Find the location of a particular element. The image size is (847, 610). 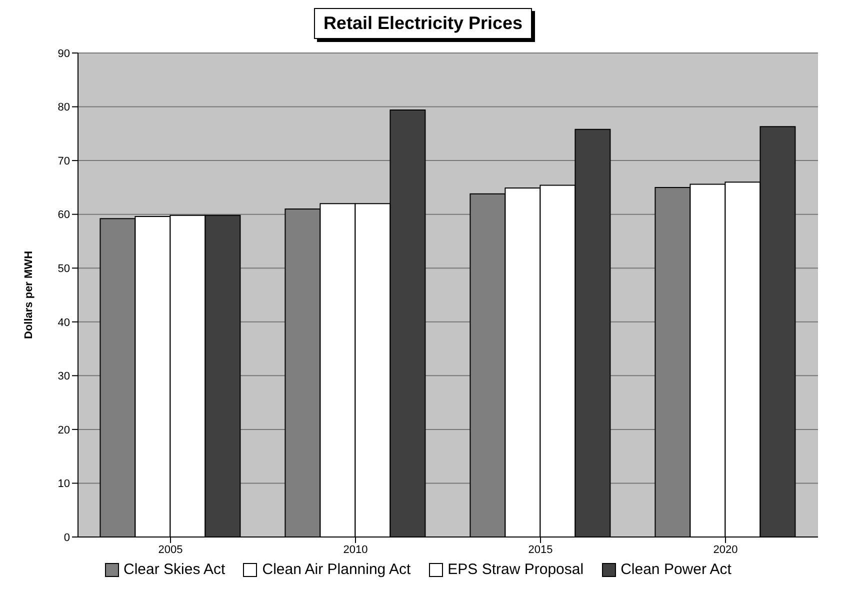

x-tick-label: 2020 is located at coordinates (725, 550).